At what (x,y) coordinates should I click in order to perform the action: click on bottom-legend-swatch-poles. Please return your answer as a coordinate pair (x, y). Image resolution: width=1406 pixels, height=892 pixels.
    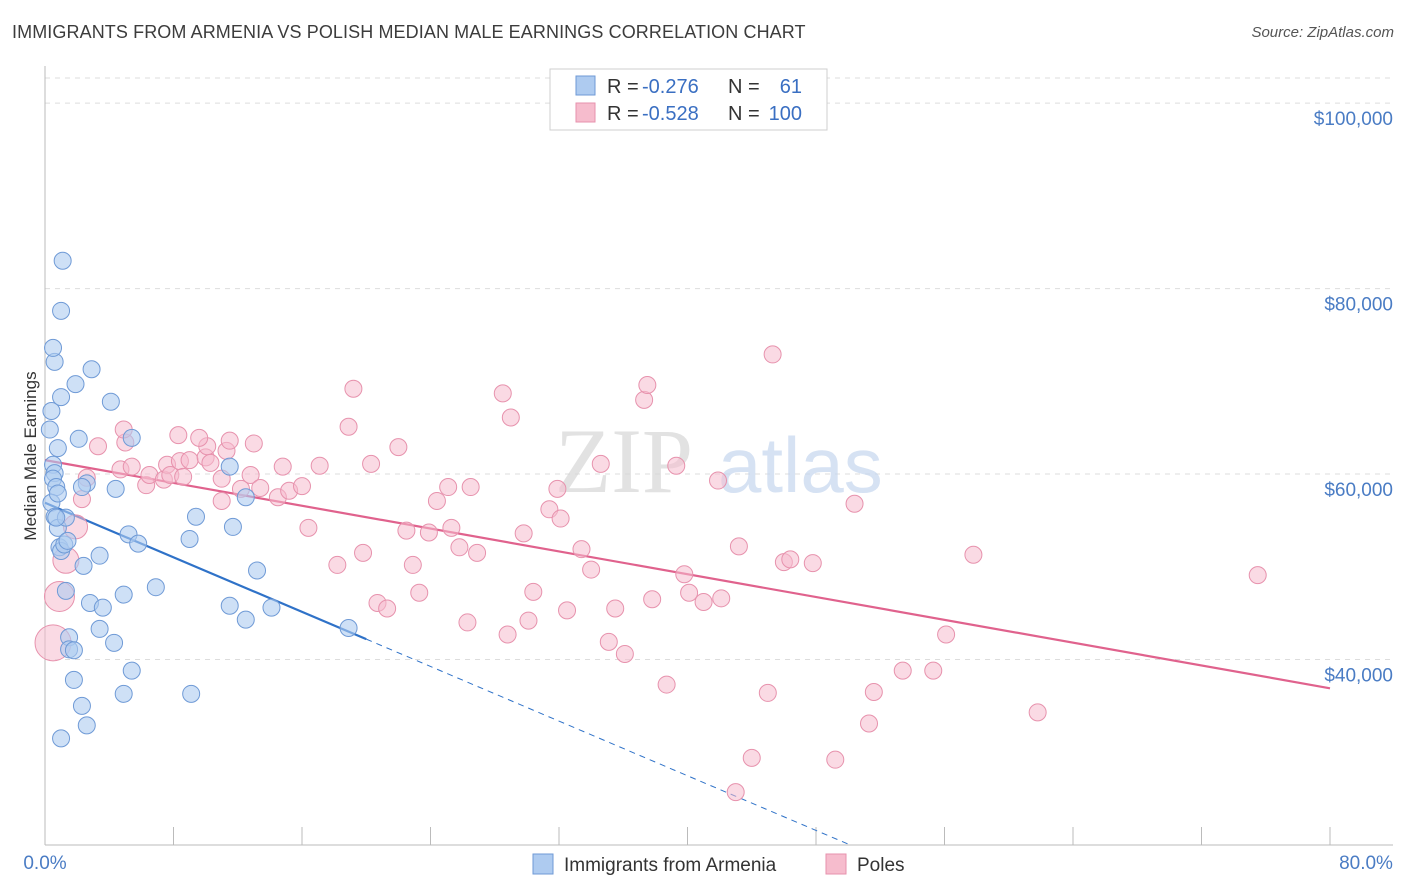
    Looking at the image, I should click on (836, 864).